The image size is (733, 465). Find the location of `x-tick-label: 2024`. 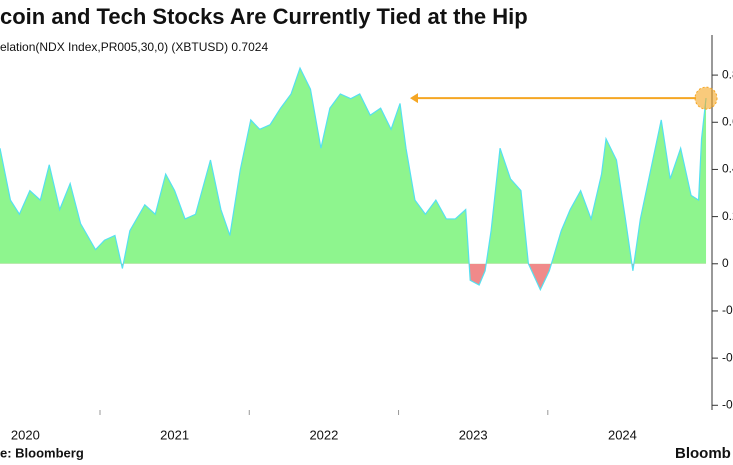

x-tick-label: 2024 is located at coordinates (622, 434).